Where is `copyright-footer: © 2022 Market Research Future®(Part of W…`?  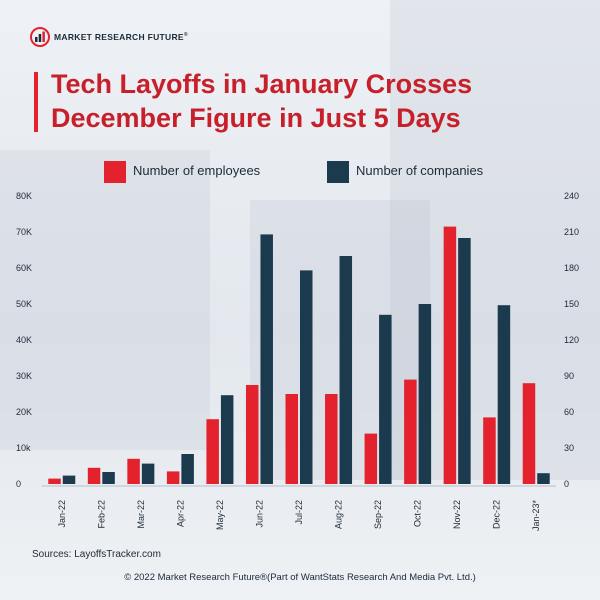
copyright-footer: © 2022 Market Research Future®(Part of W… is located at coordinates (300, 577).